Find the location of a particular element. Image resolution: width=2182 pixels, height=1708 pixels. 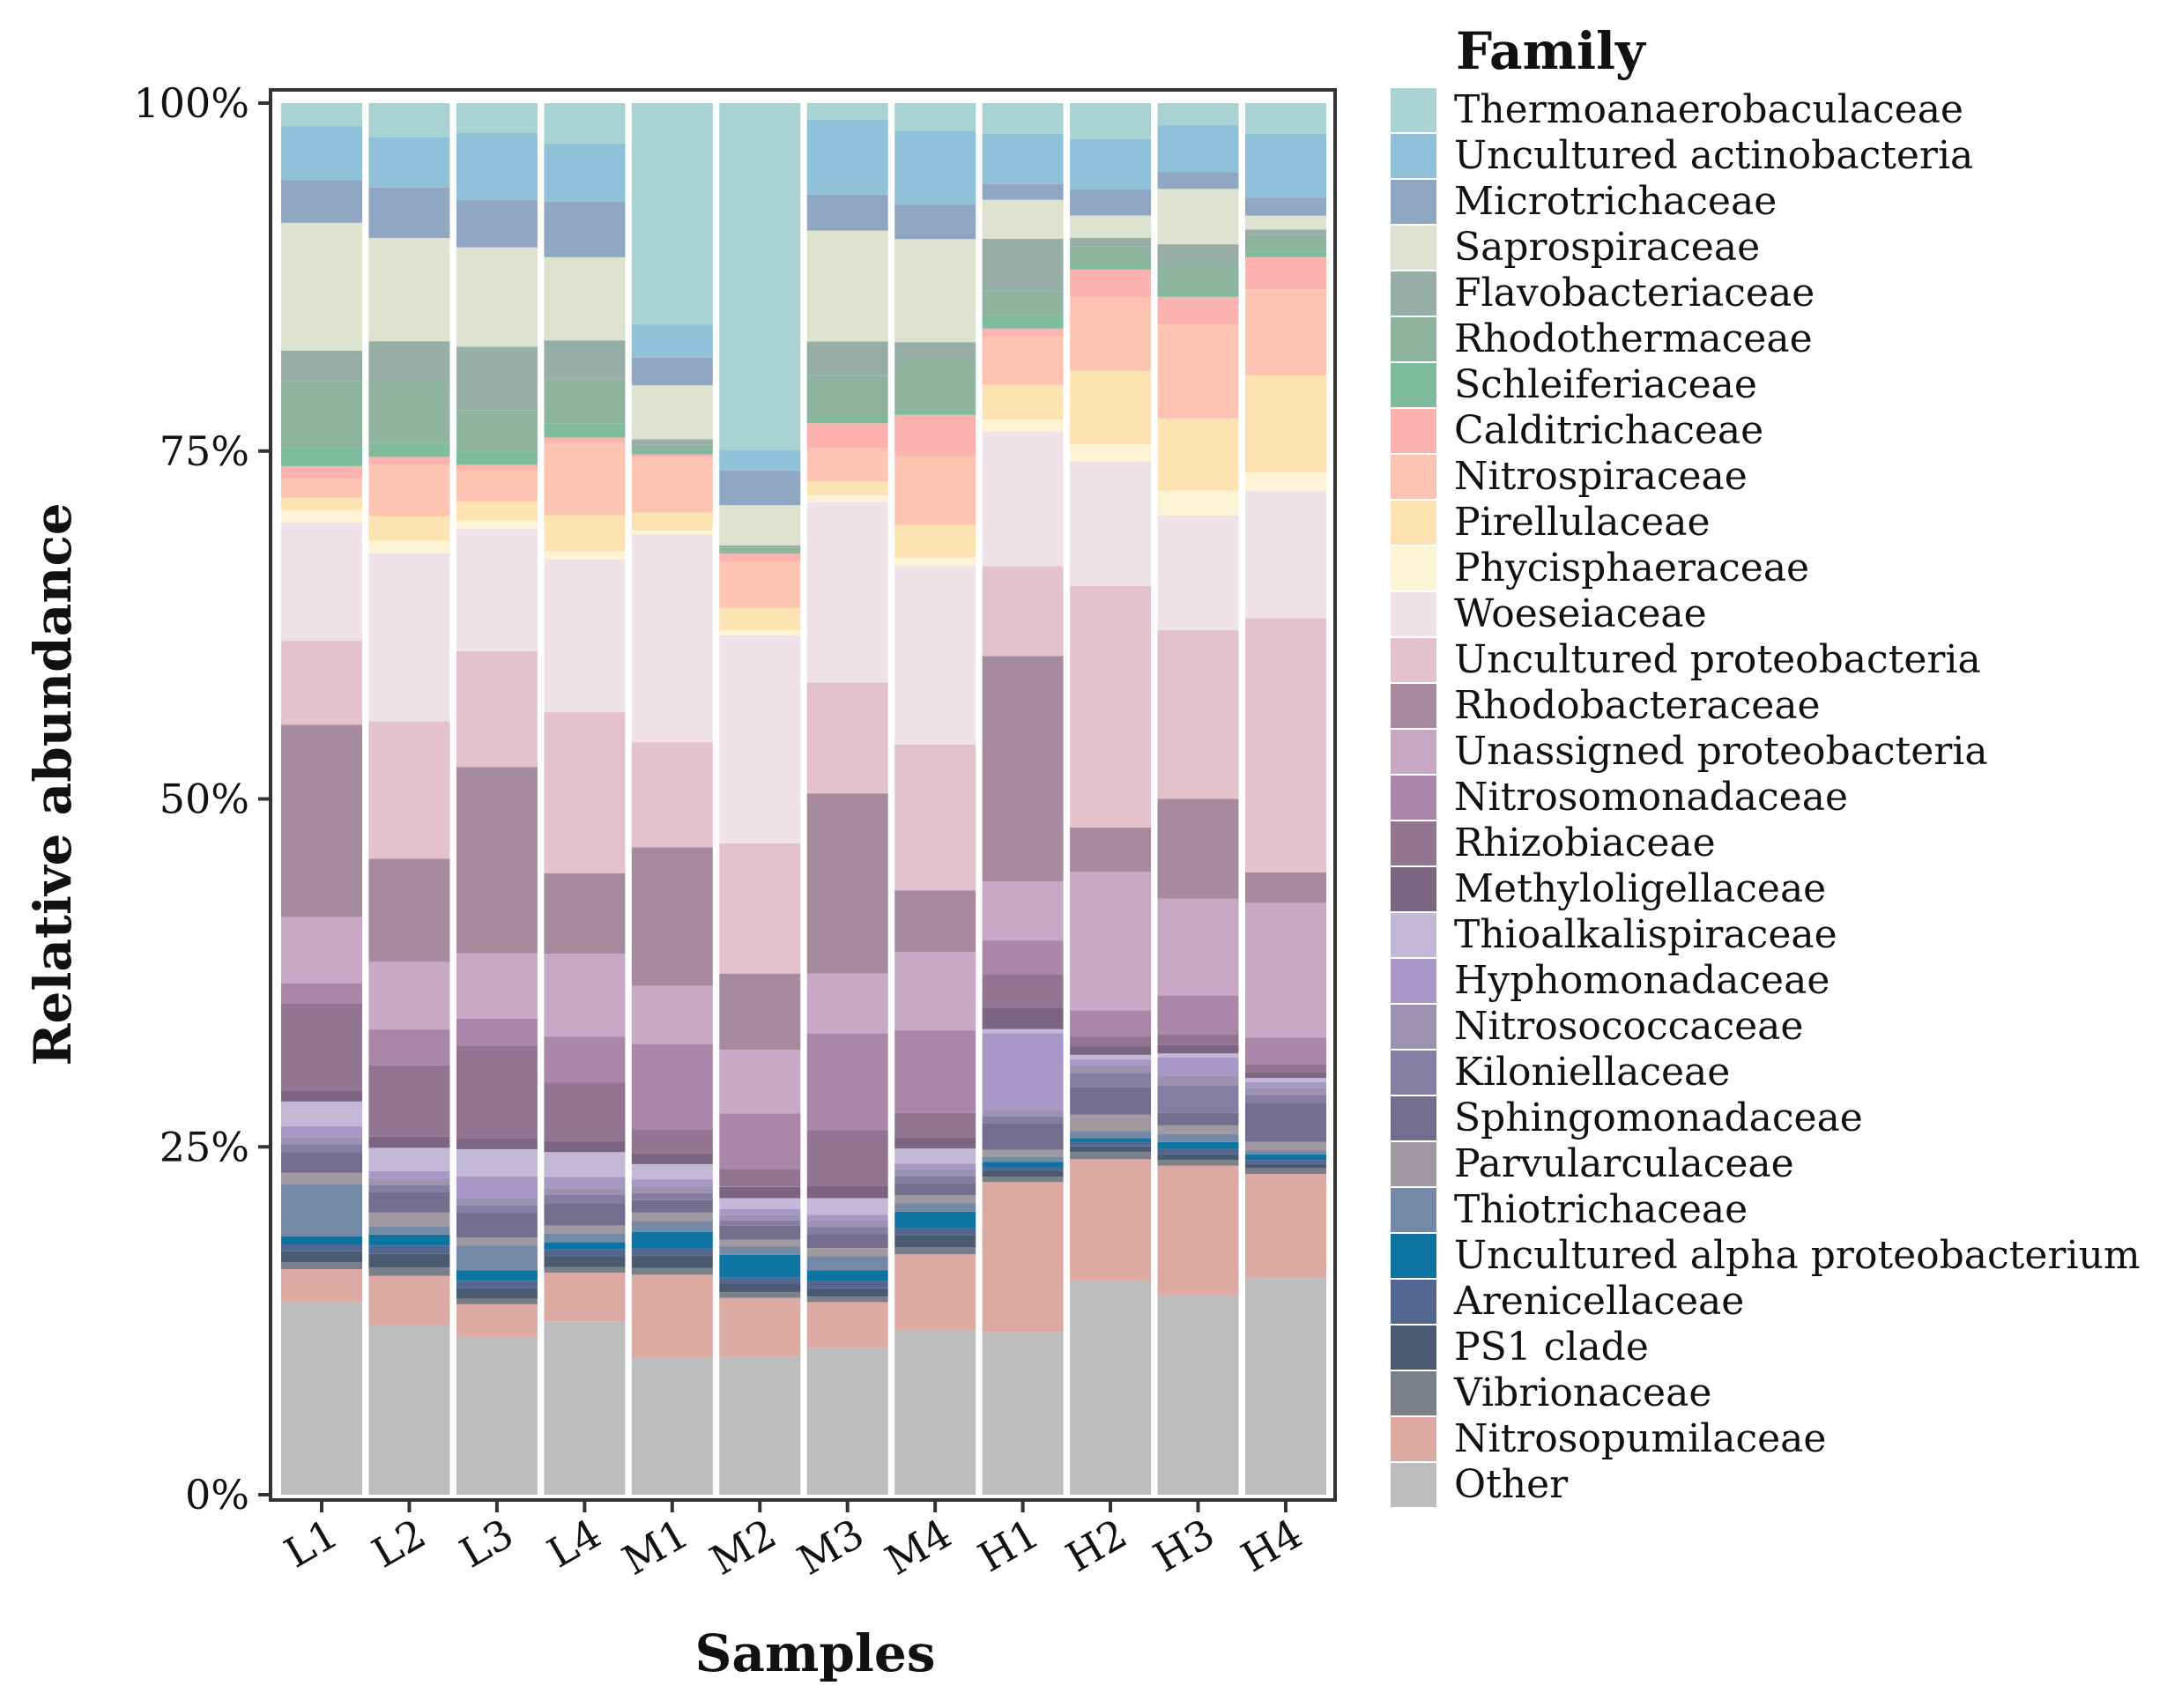

legend-label: Flavobacteriaceae is located at coordinates (1634, 294).